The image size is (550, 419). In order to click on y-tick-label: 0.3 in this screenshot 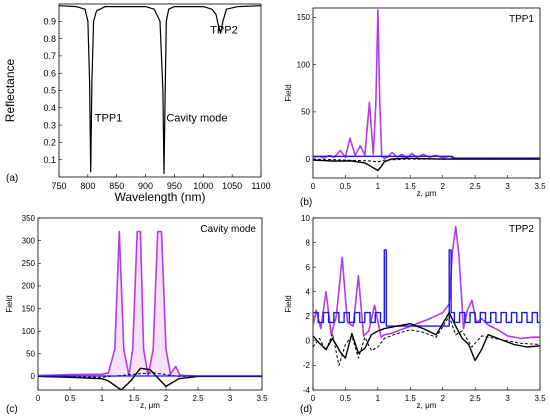, I will do `click(49, 125)`.